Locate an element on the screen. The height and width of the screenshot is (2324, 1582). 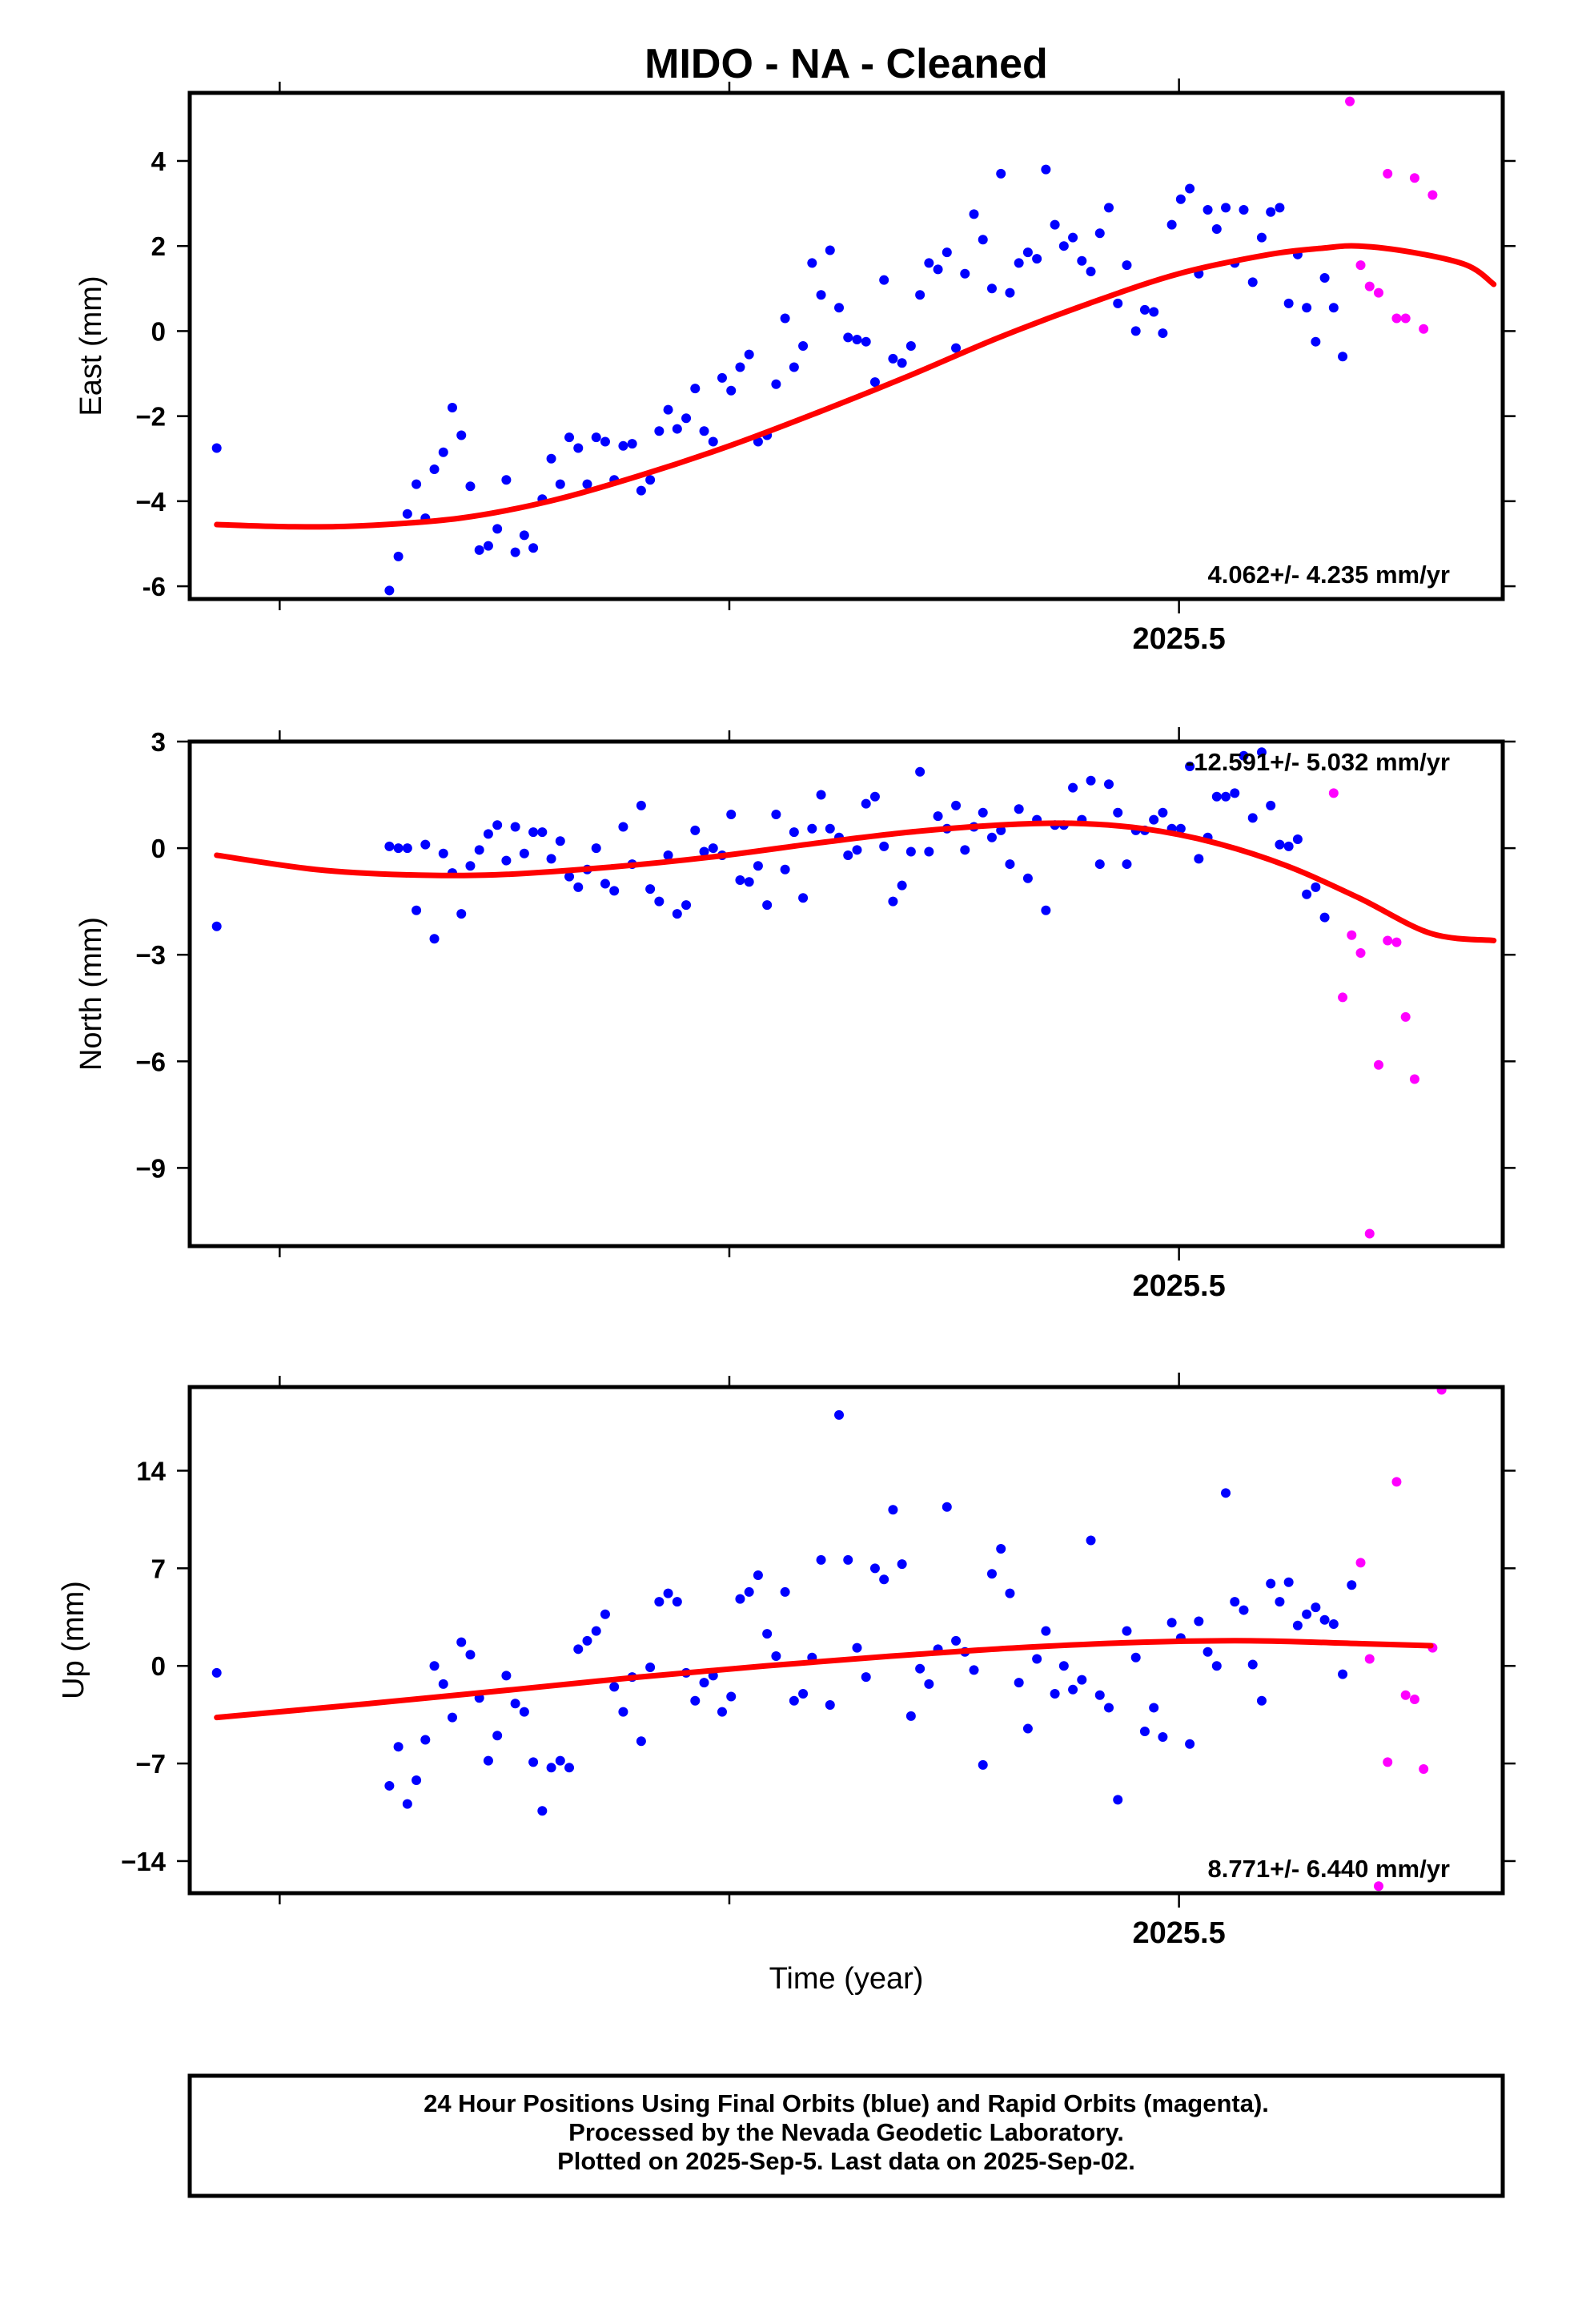
y-tick-label: −3 is located at coordinates (151, 955).